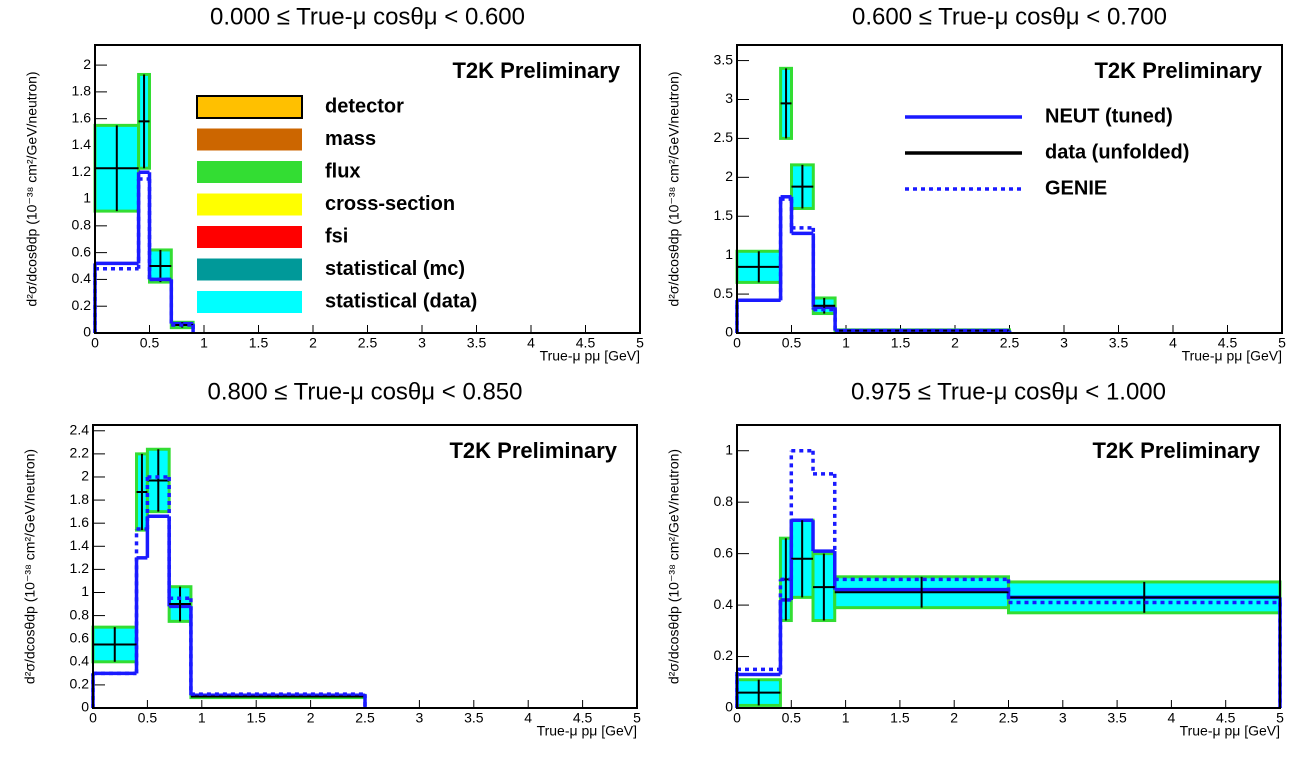 This screenshot has height=757, width=1299. I want to click on legend-label: statistical (data), so click(401, 301).